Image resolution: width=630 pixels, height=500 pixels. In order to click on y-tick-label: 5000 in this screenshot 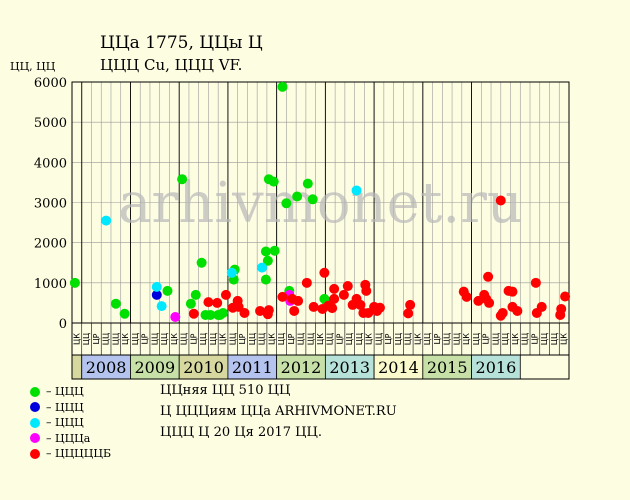, I will do `click(50, 123)`.